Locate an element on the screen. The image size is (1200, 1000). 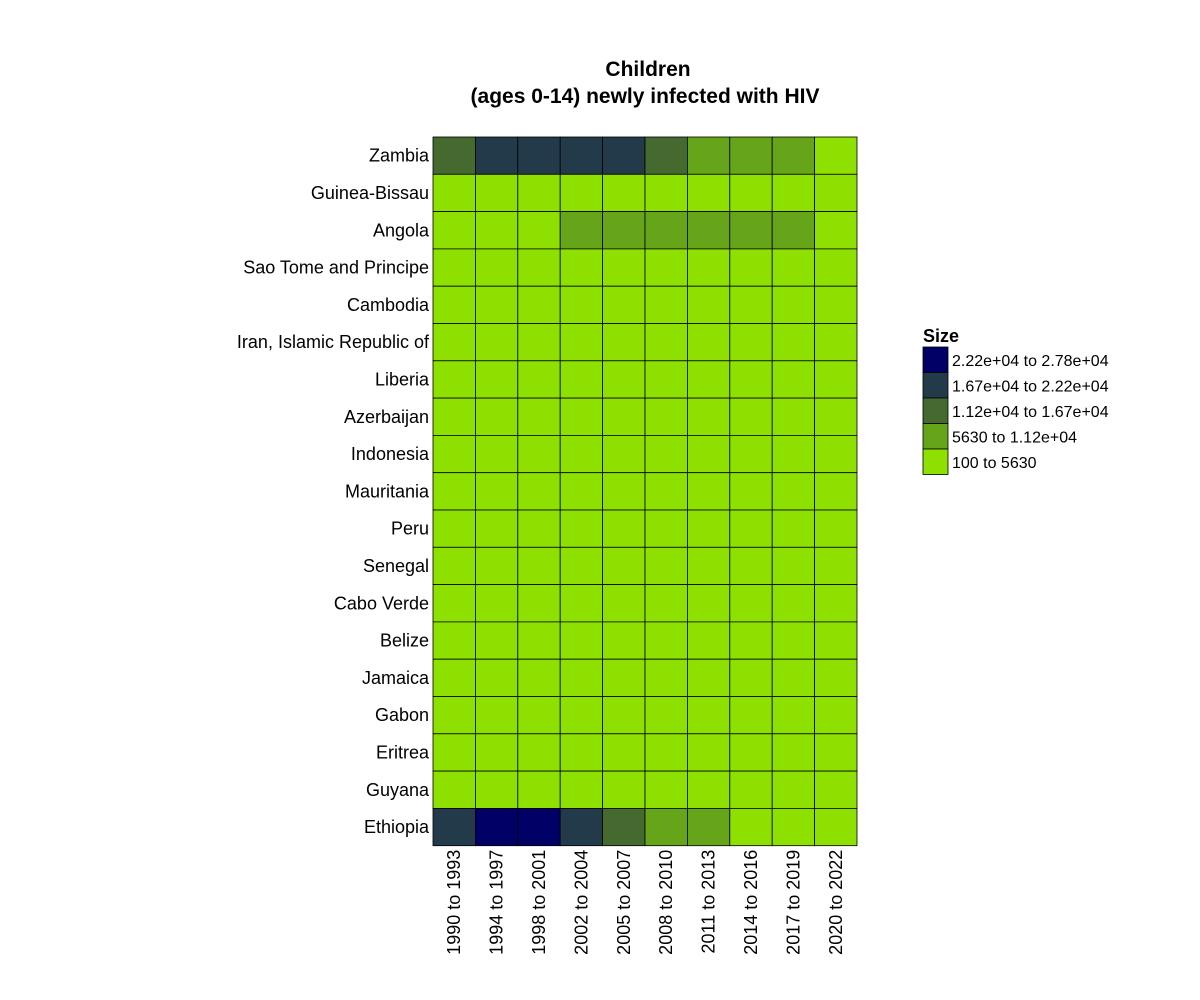
legend-label: 1.12e+04 to 1.67e+04 is located at coordinates (1030, 412).